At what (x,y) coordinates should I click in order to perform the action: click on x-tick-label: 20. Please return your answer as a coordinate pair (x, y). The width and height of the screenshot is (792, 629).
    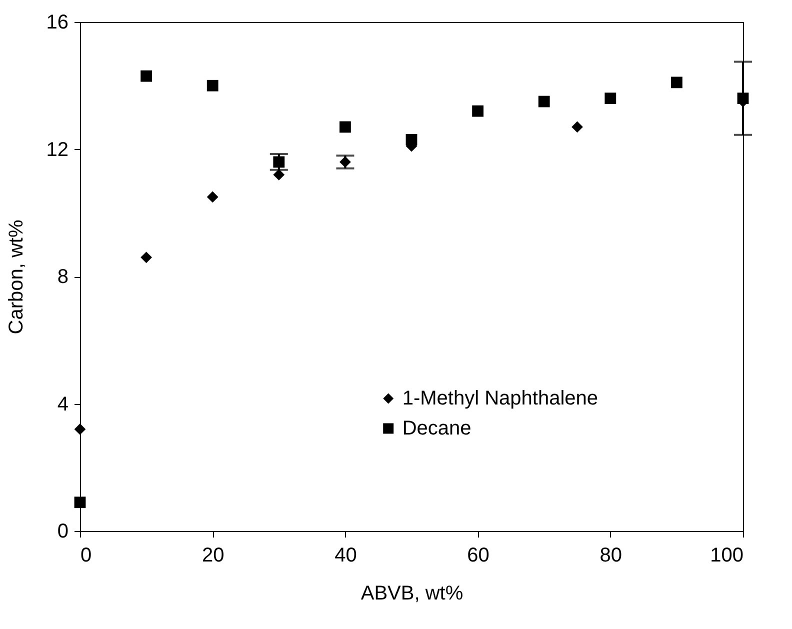
    Looking at the image, I should click on (213, 555).